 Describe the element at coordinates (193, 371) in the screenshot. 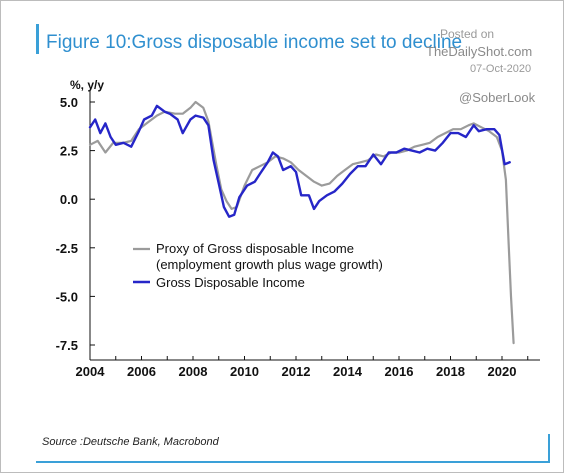

I see `x-tick-label: 2008` at that location.